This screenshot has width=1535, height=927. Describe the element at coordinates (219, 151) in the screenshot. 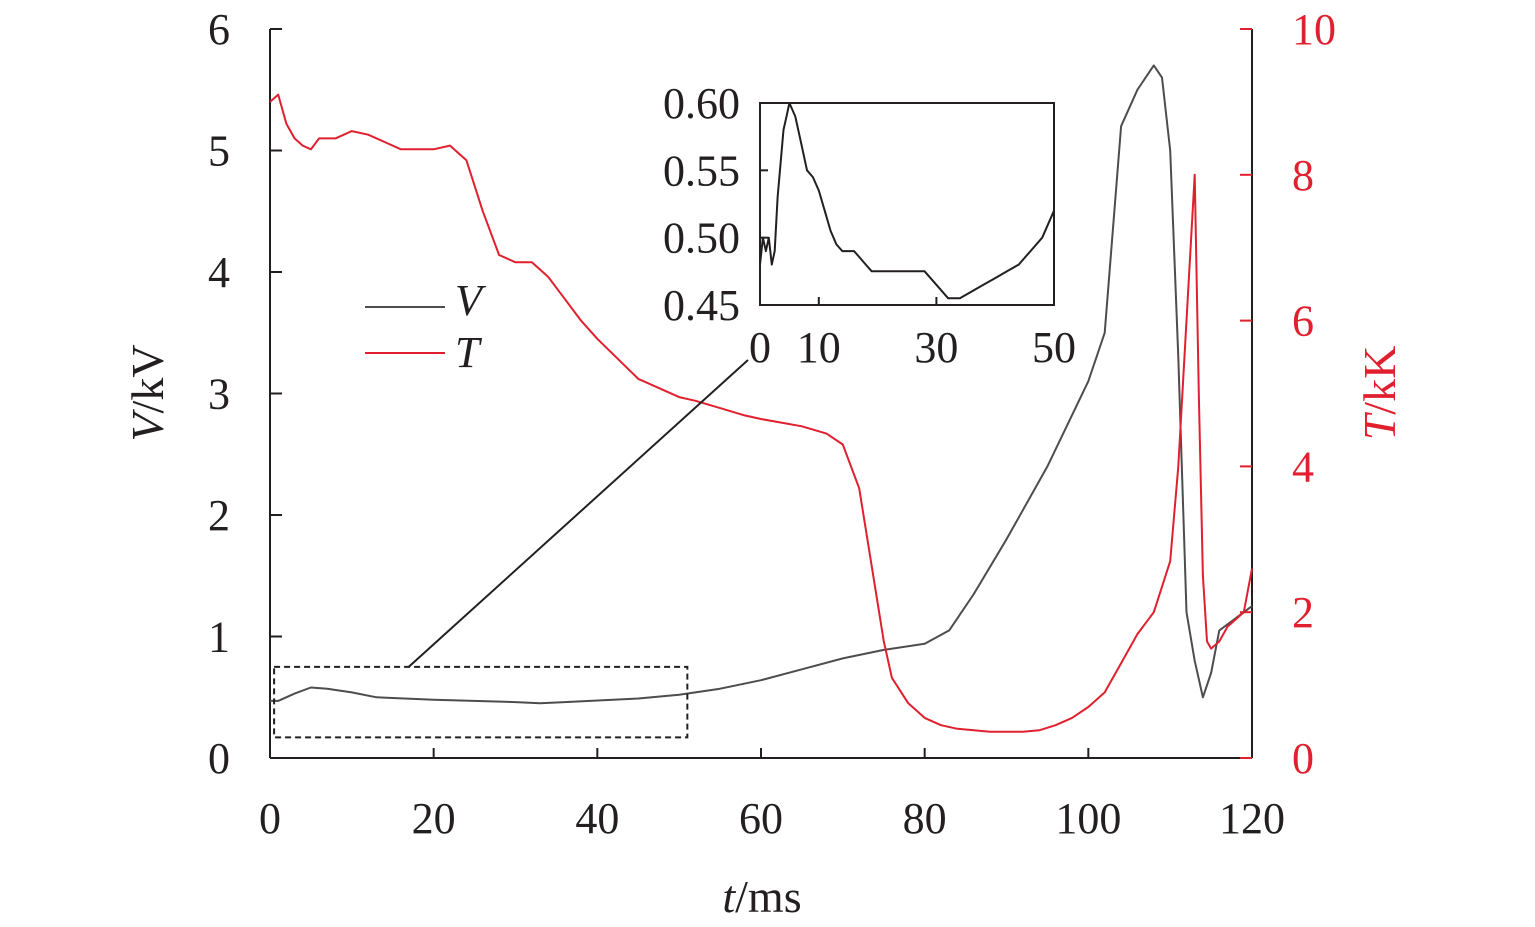

I see `y-left-tick-label: 5` at that location.